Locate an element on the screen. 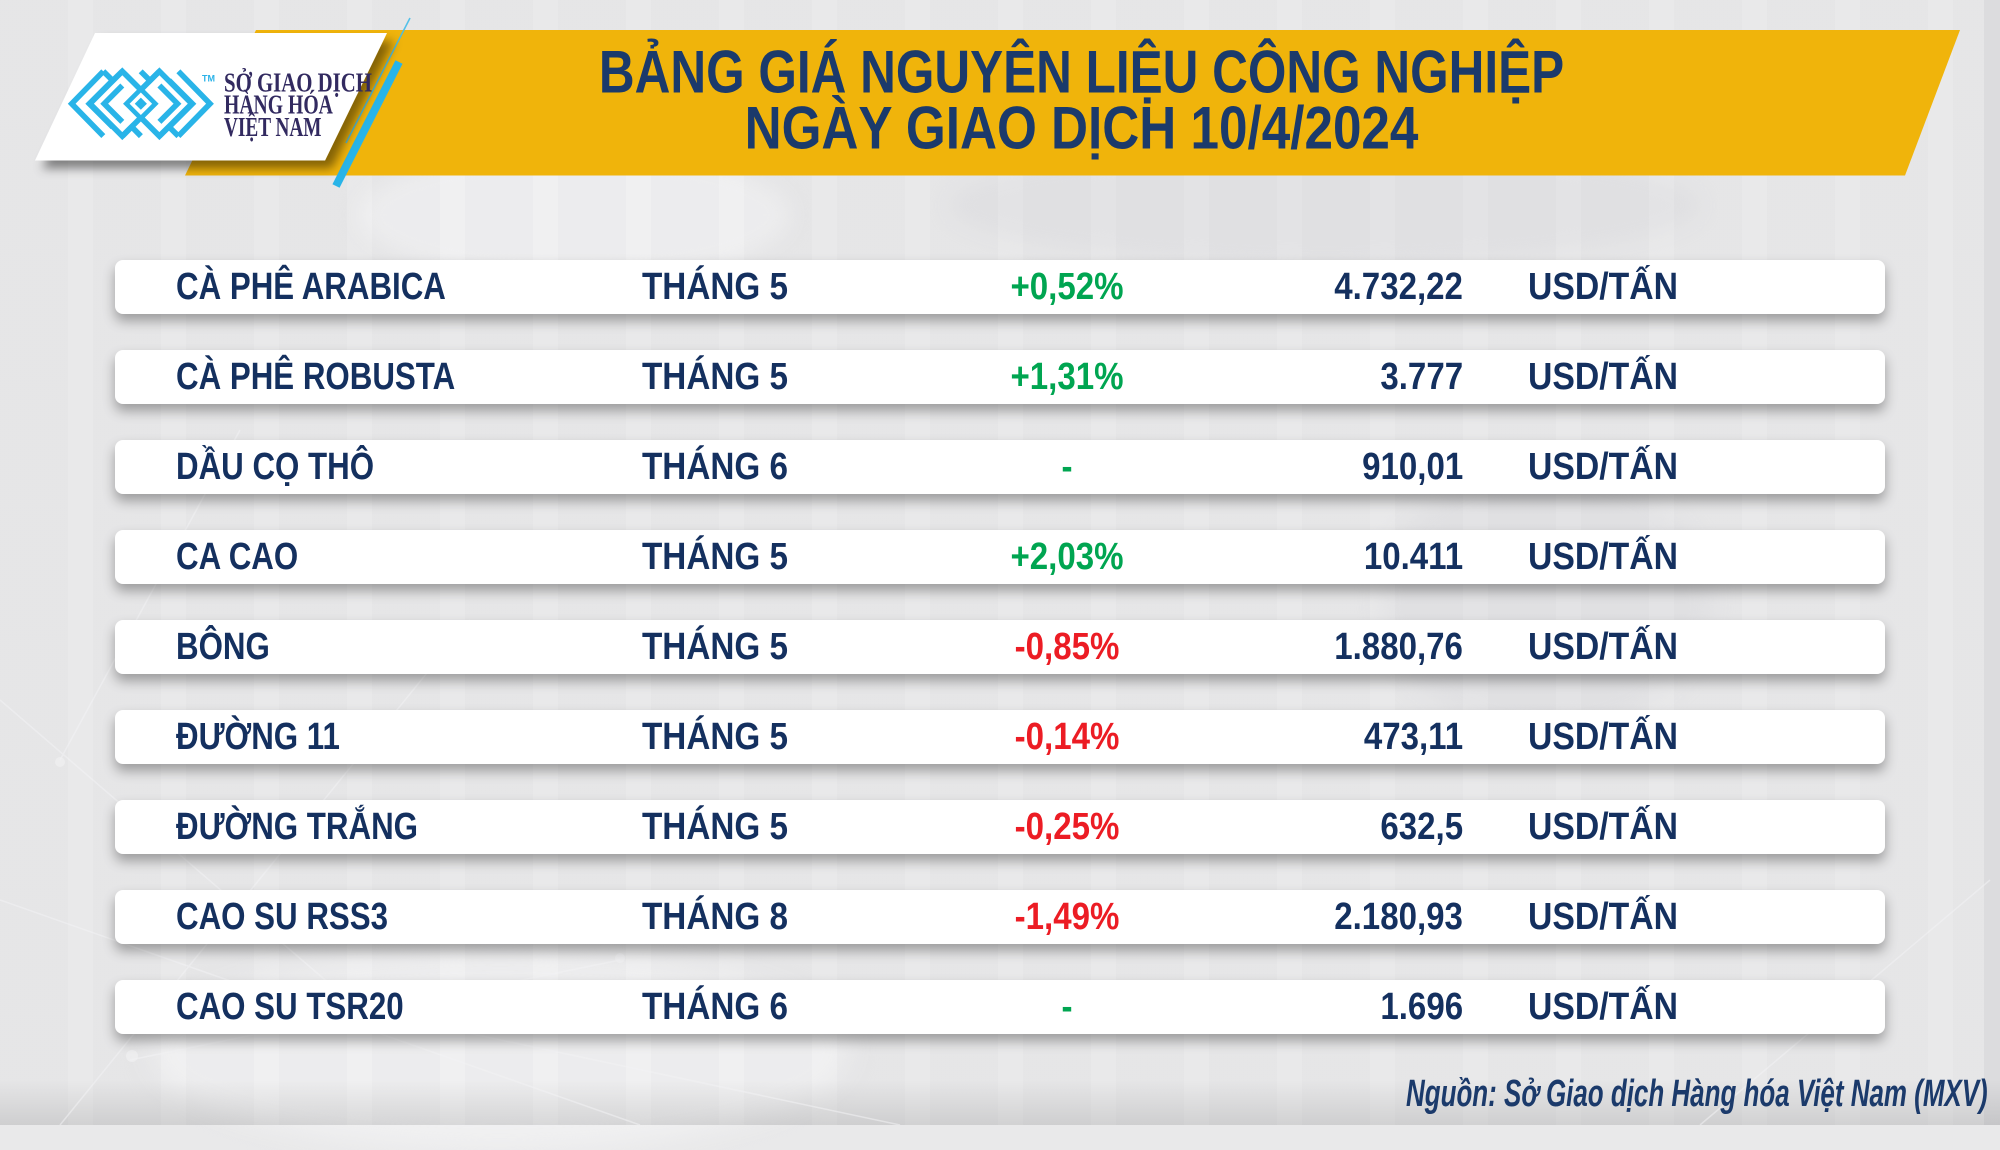  svg-text:BẢNG GIÁ NGUYÊN LIỆU CÔNG NGHI: BẢNG GIÁ NGUYÊN LIỆU CÔNG NGHIỆP is located at coordinates (1081, 72).